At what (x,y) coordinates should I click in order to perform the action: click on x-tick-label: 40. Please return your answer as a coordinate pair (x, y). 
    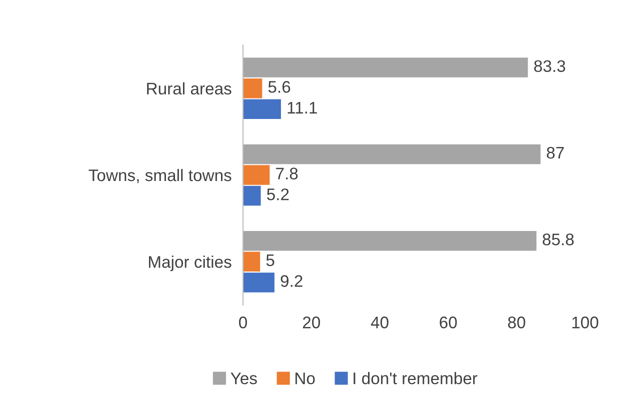
    Looking at the image, I should click on (379, 322).